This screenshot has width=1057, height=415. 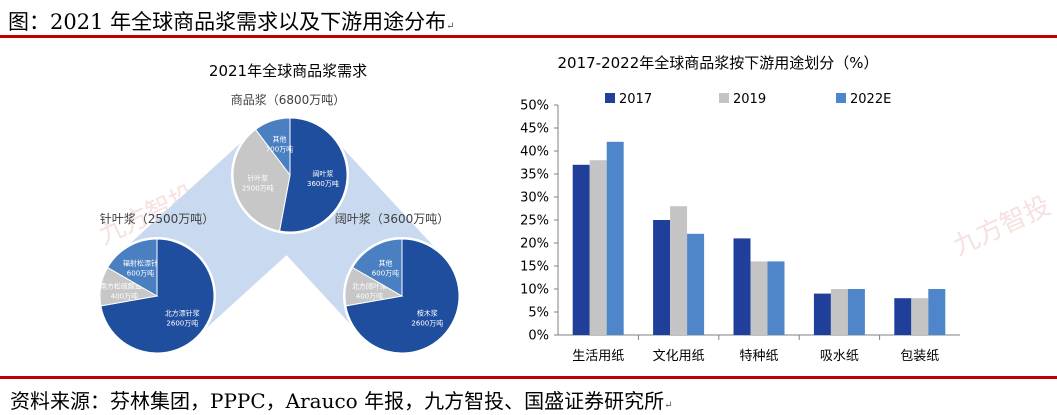 What do you see at coordinates (598, 356) in the screenshot?
I see `x-tick-label-0: 生活用纸` at bounding box center [598, 356].